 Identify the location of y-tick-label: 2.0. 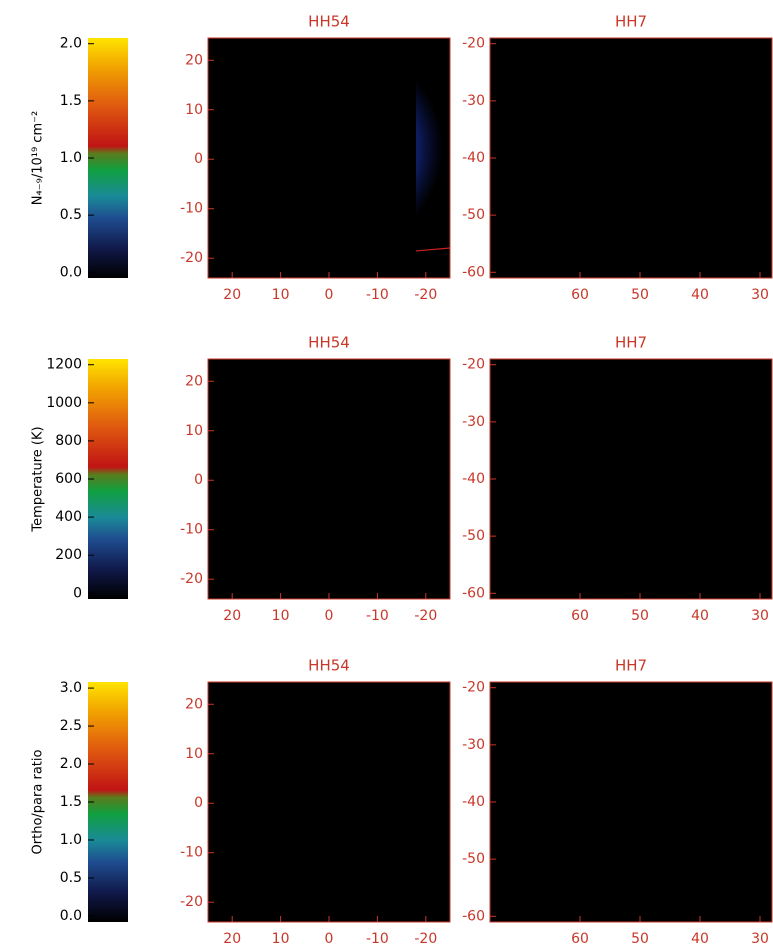
(71, 44).